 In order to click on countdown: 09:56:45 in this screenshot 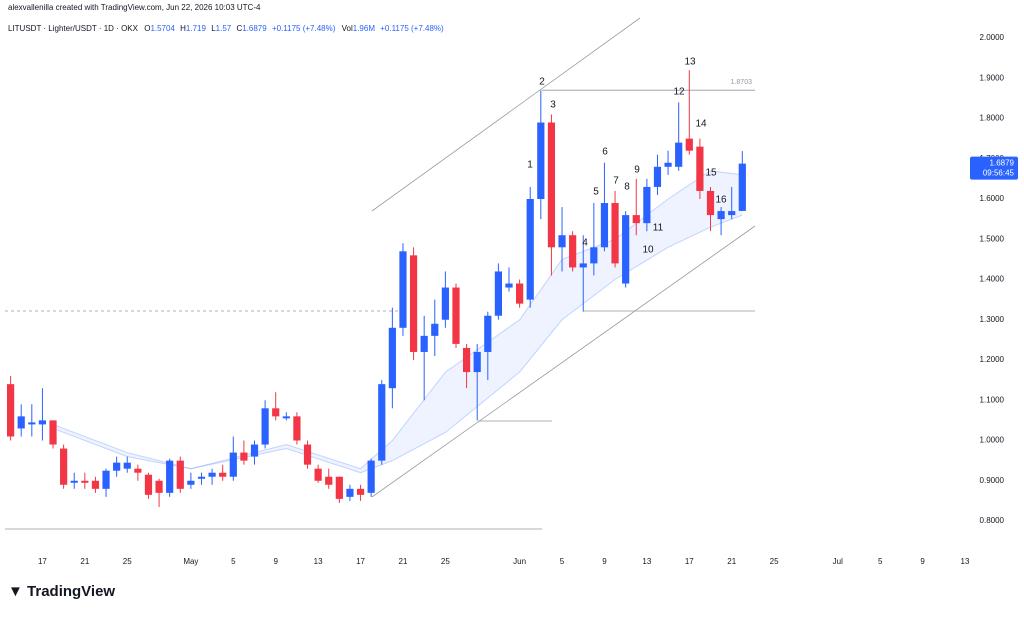, I will do `click(999, 173)`.